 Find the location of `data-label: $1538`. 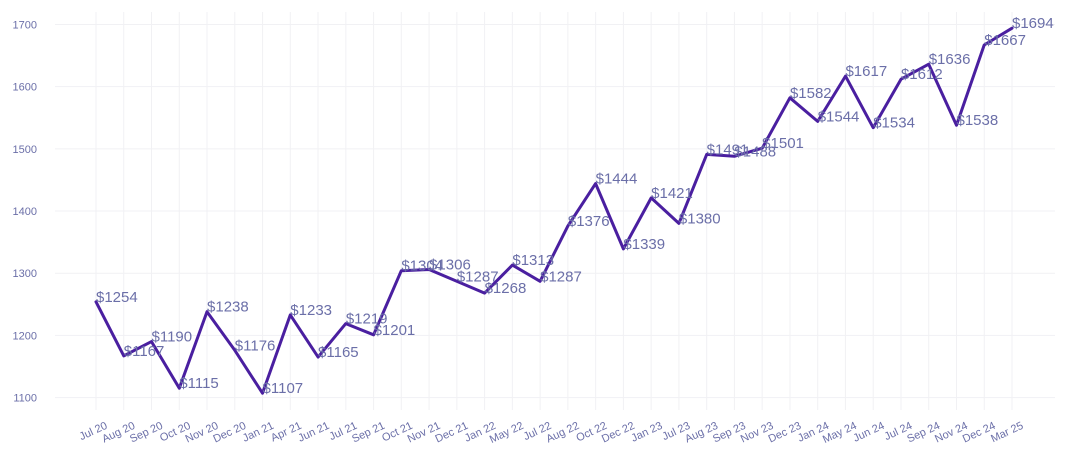

data-label: $1538 is located at coordinates (977, 120).